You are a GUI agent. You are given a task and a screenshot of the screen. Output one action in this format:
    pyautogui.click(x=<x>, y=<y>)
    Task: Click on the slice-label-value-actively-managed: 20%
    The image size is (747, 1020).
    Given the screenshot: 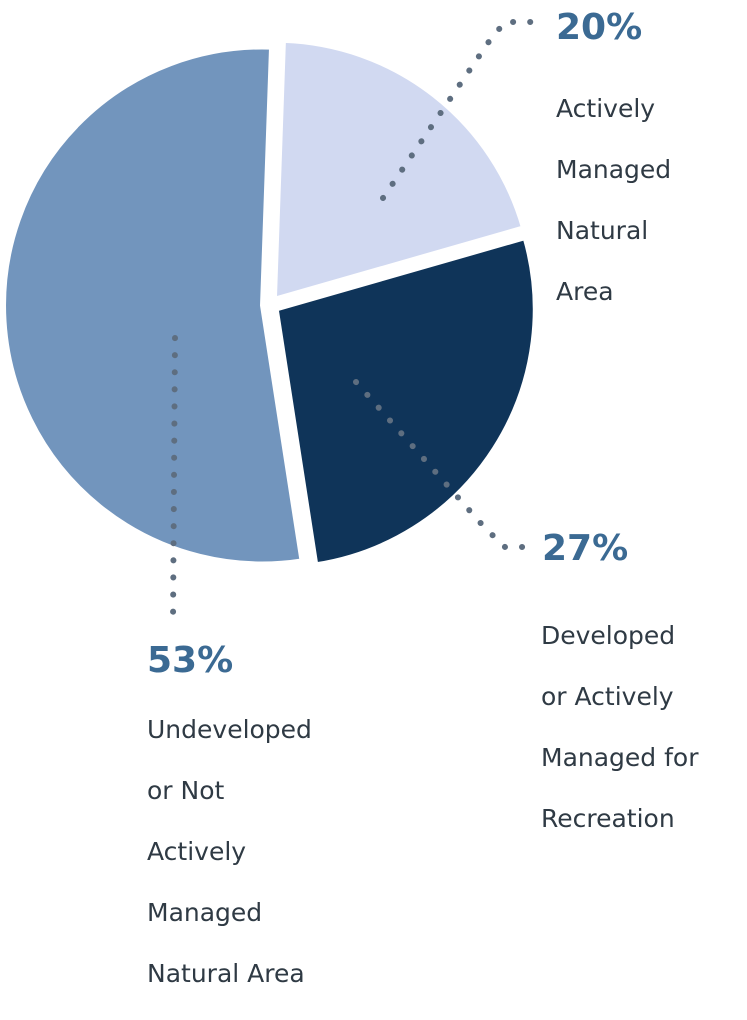 What is the action you would take?
    pyautogui.click(x=599, y=27)
    